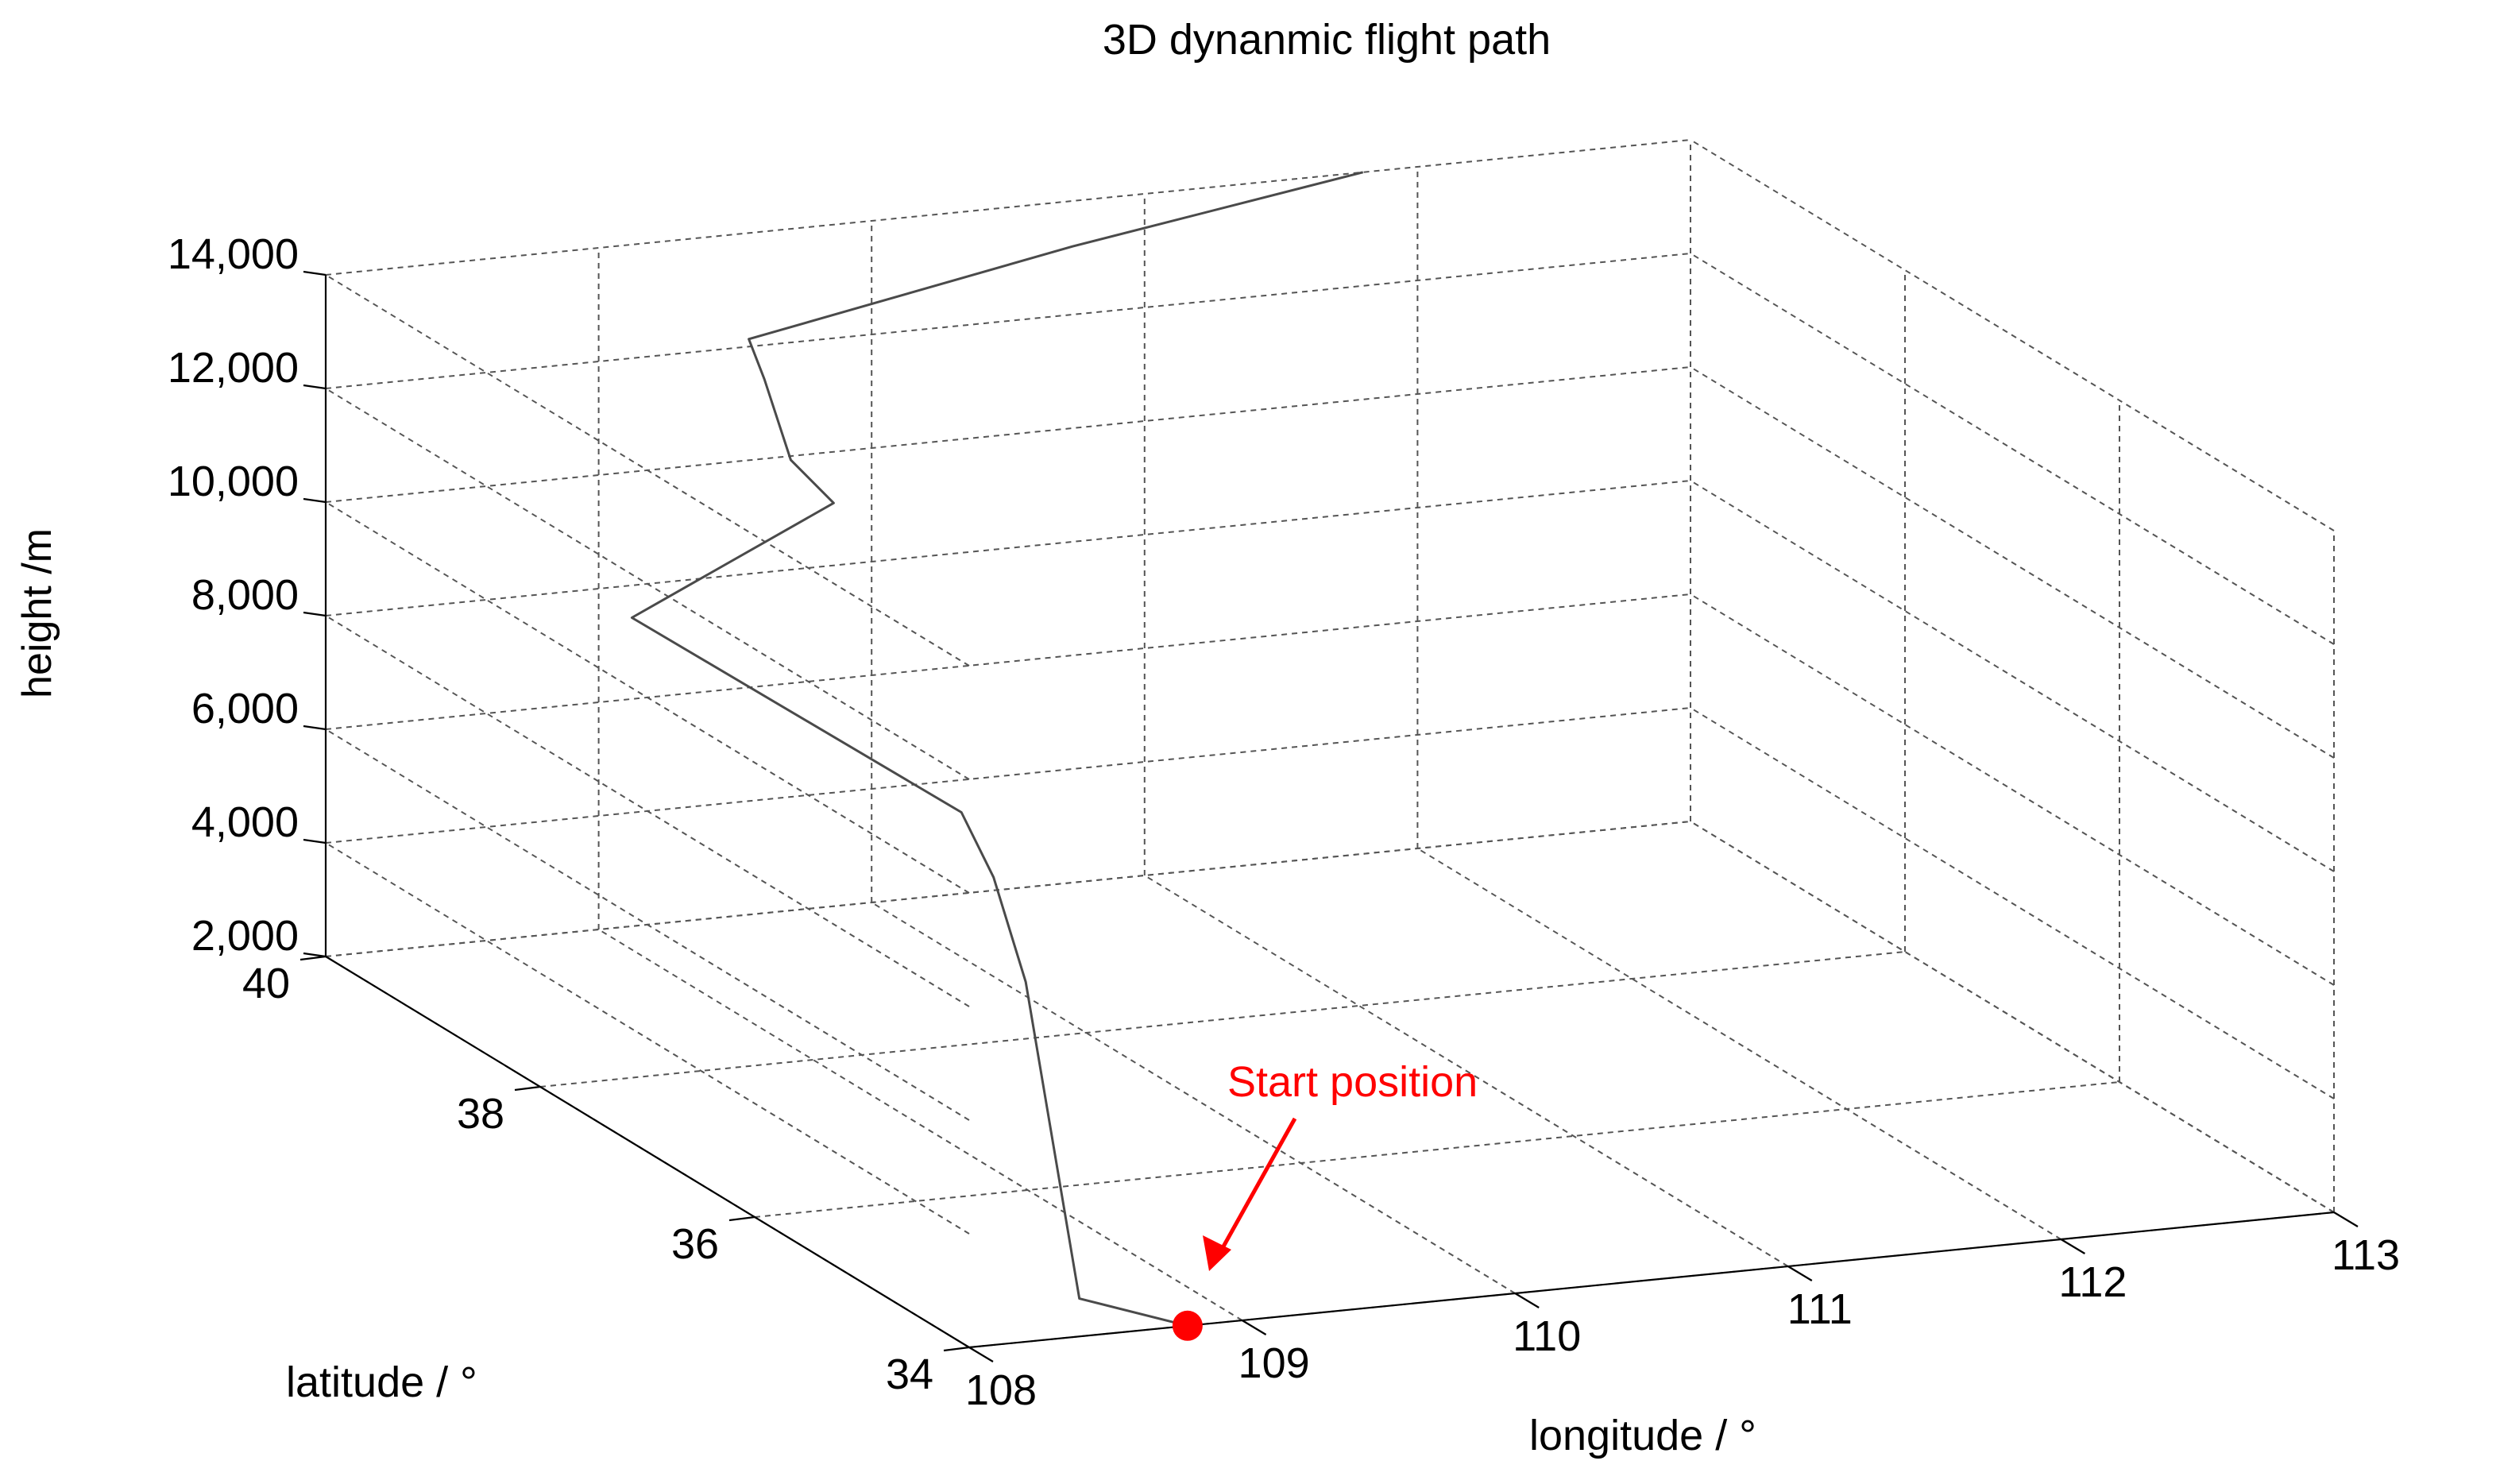  I want to click on z-tick-label: 8,000, so click(245, 595).